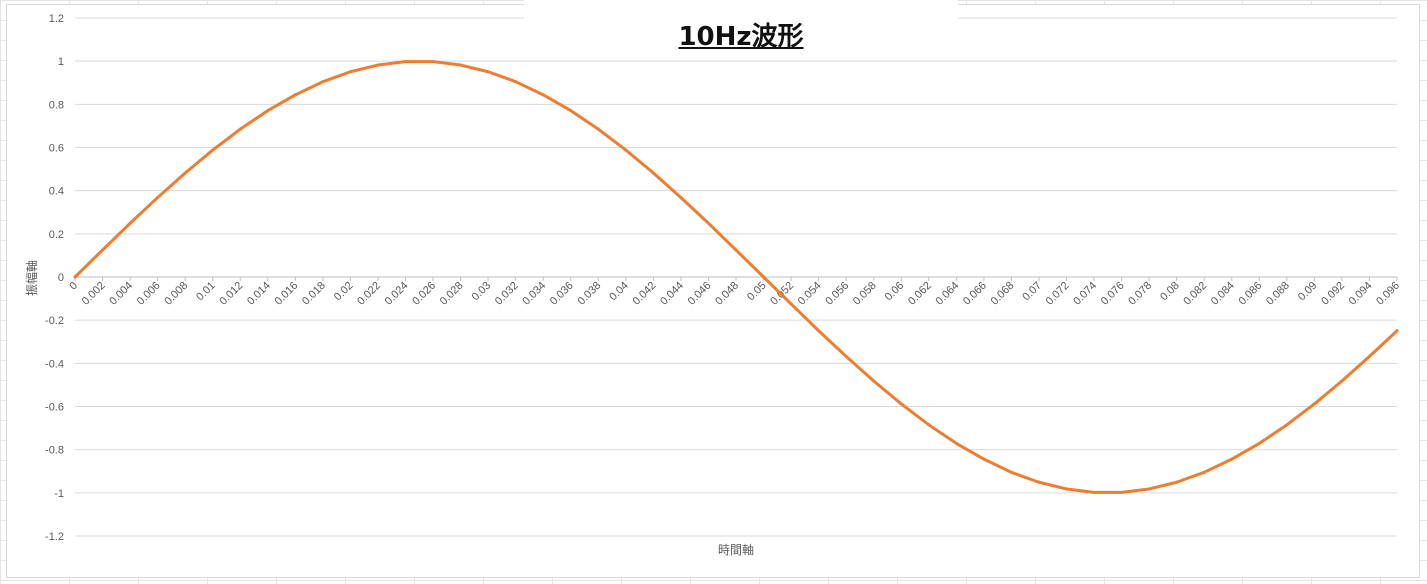  What do you see at coordinates (736, 550) in the screenshot?
I see `x-axis-label: 時間軸` at bounding box center [736, 550].